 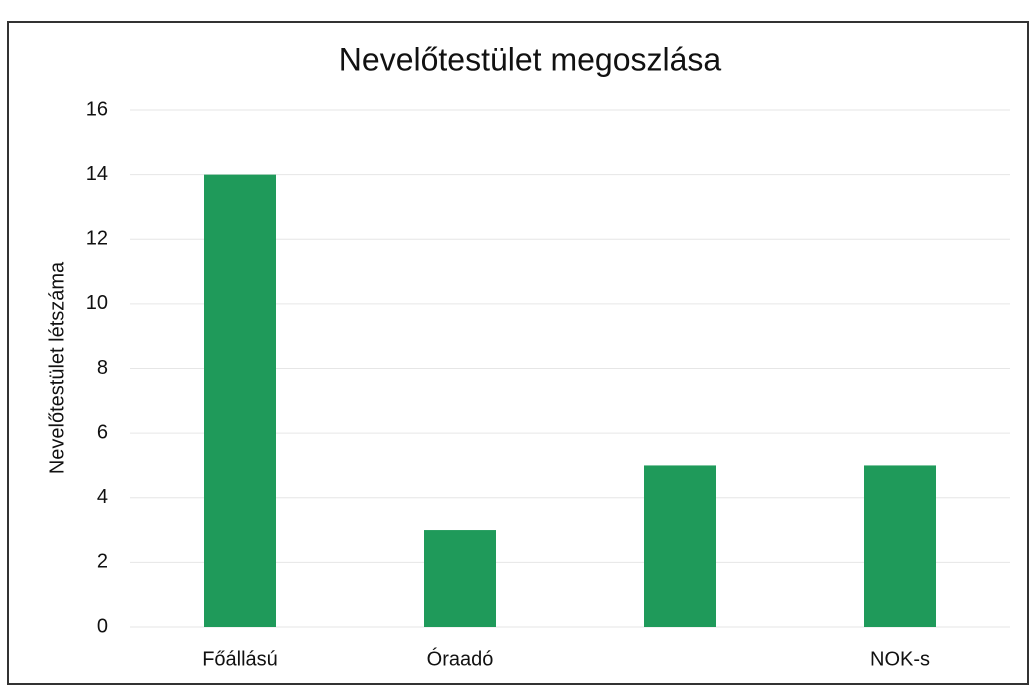 What do you see at coordinates (102, 368) in the screenshot?
I see `y-tick-label: 8` at bounding box center [102, 368].